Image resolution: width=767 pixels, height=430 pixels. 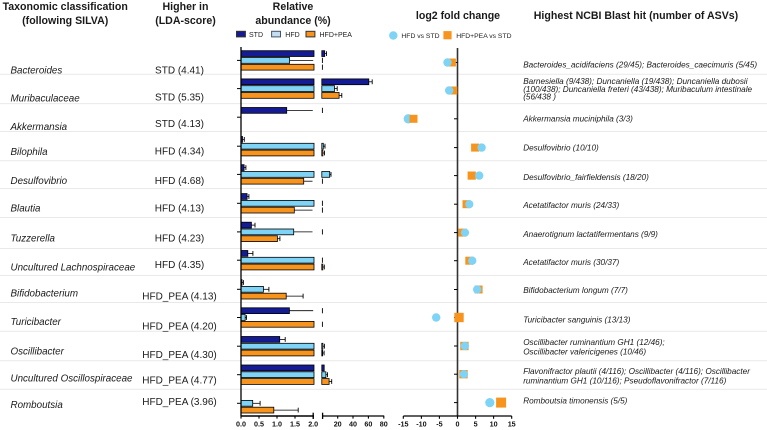 I want to click on svg-text: Uncultured Lachnospiraceae, so click(x=73, y=267).